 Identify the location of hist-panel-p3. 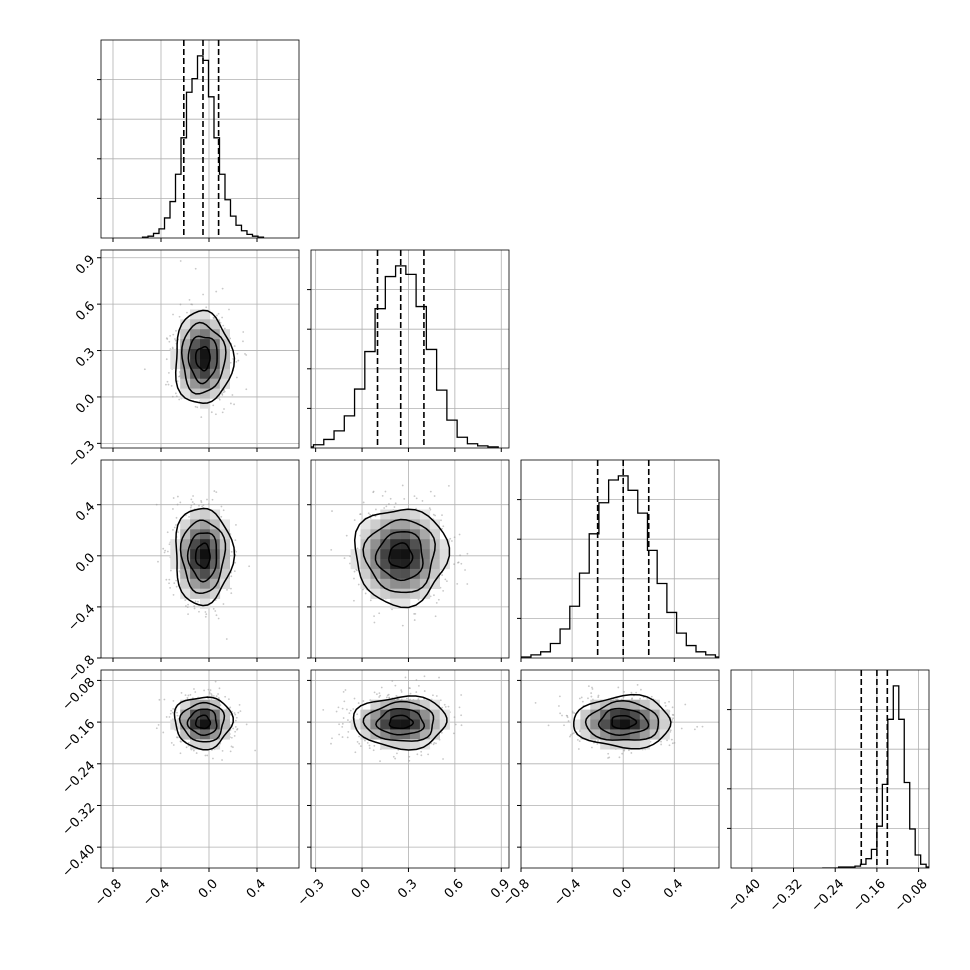
(828, 770).